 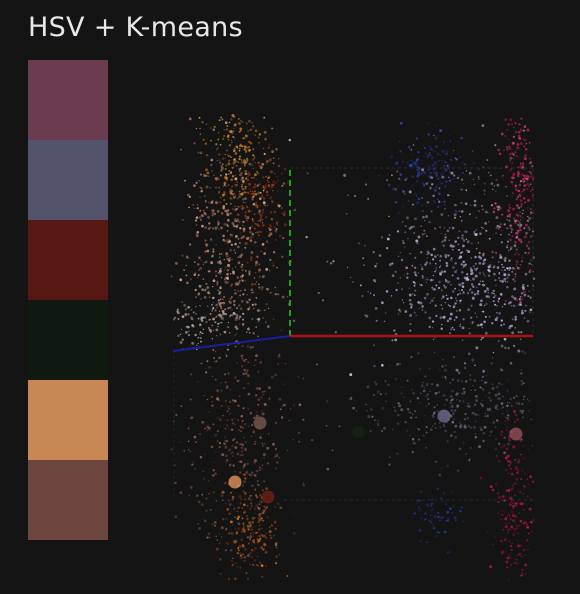 What do you see at coordinates (231, 343) in the screenshot?
I see `z-axis-line` at bounding box center [231, 343].